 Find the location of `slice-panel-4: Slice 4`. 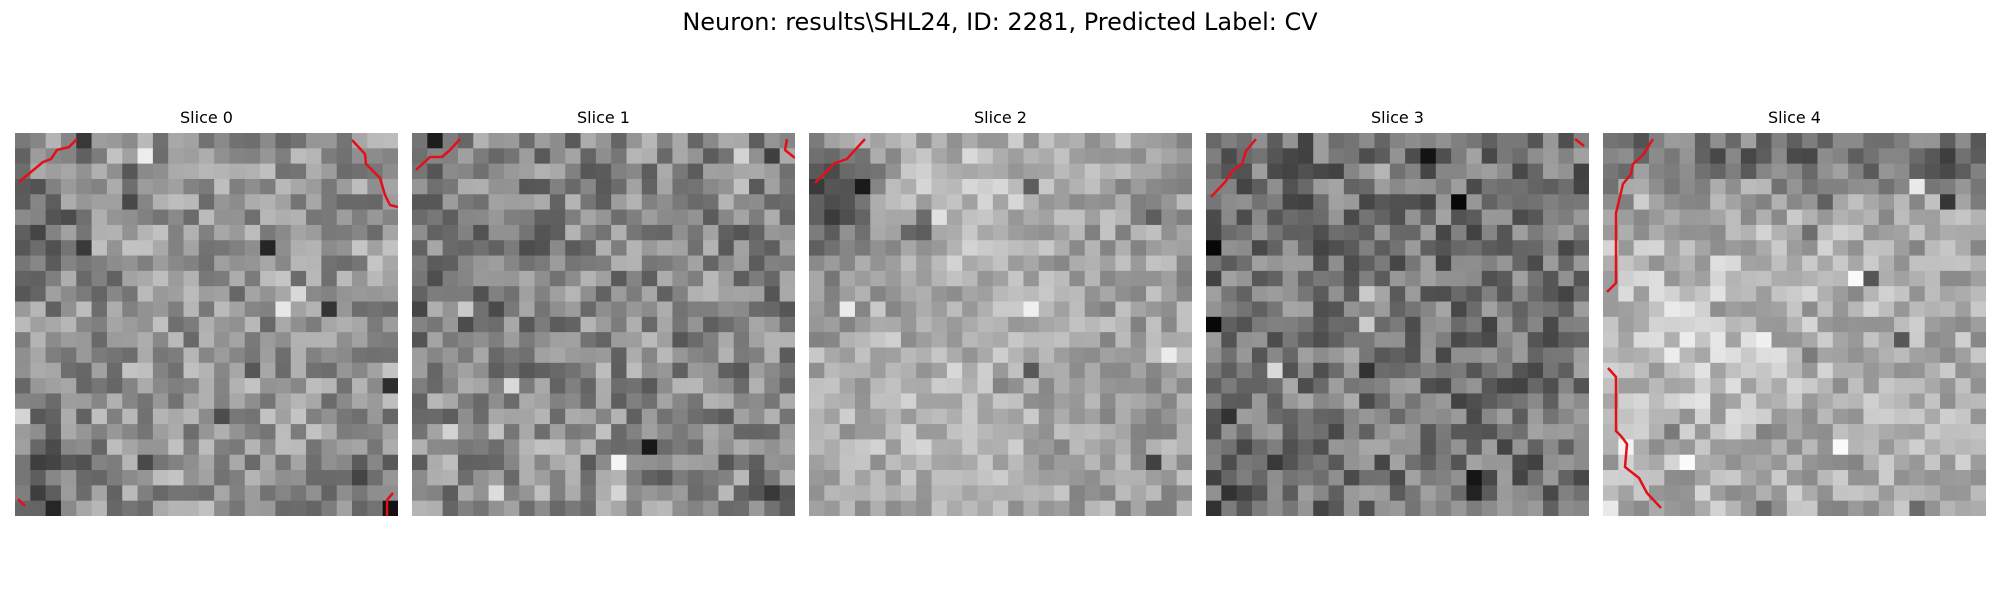

slice-panel-4: Slice 4 is located at coordinates (1794, 312).